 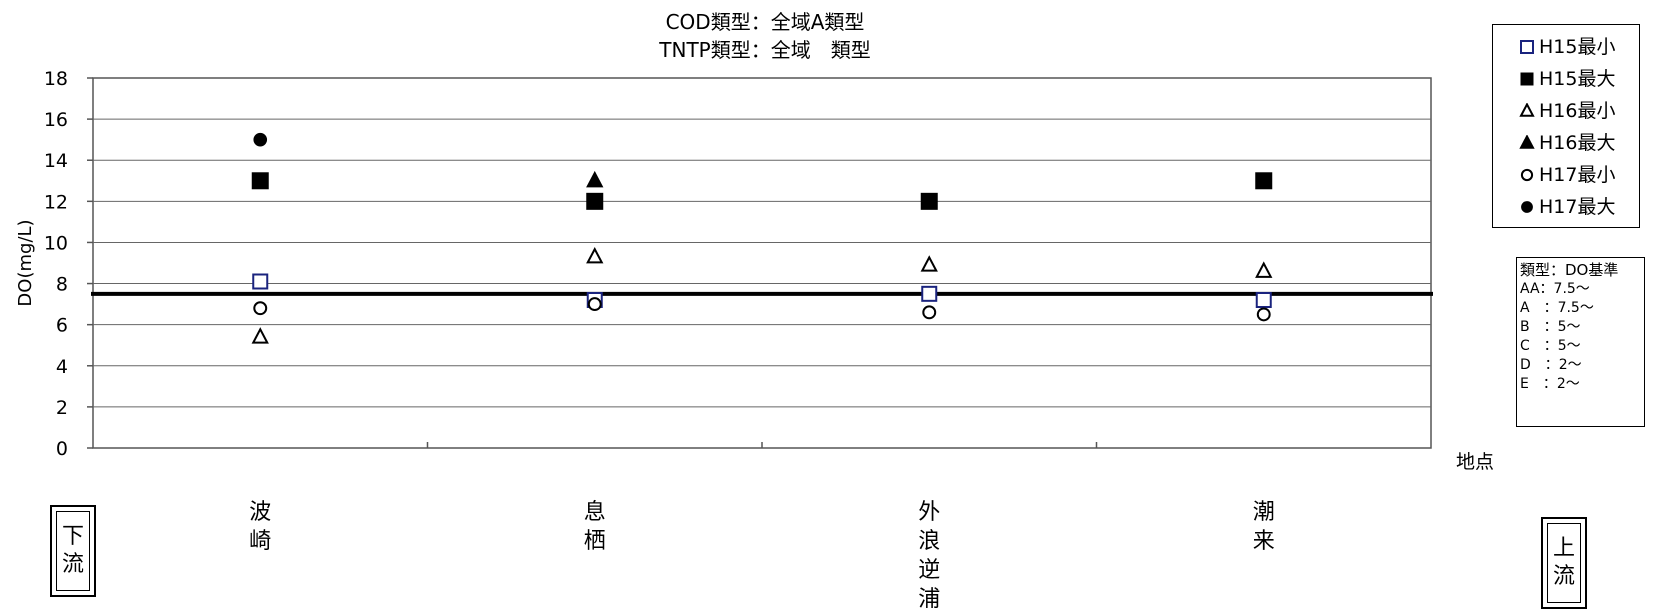 I want to click on y-tick-label-4: 4, so click(x=62, y=367).